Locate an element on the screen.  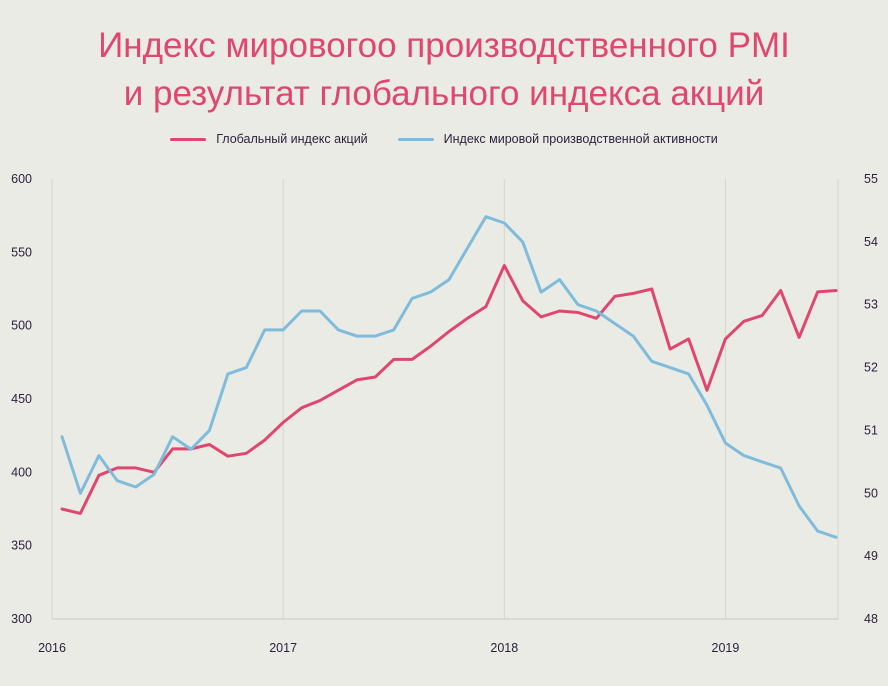
y-right-tick-label: 51 is located at coordinates (871, 430).